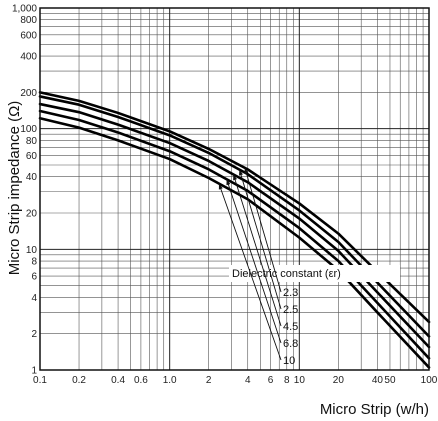 Image resolution: width=438 pixels, height=421 pixels. I want to click on x-tick-label: 6, so click(271, 380).